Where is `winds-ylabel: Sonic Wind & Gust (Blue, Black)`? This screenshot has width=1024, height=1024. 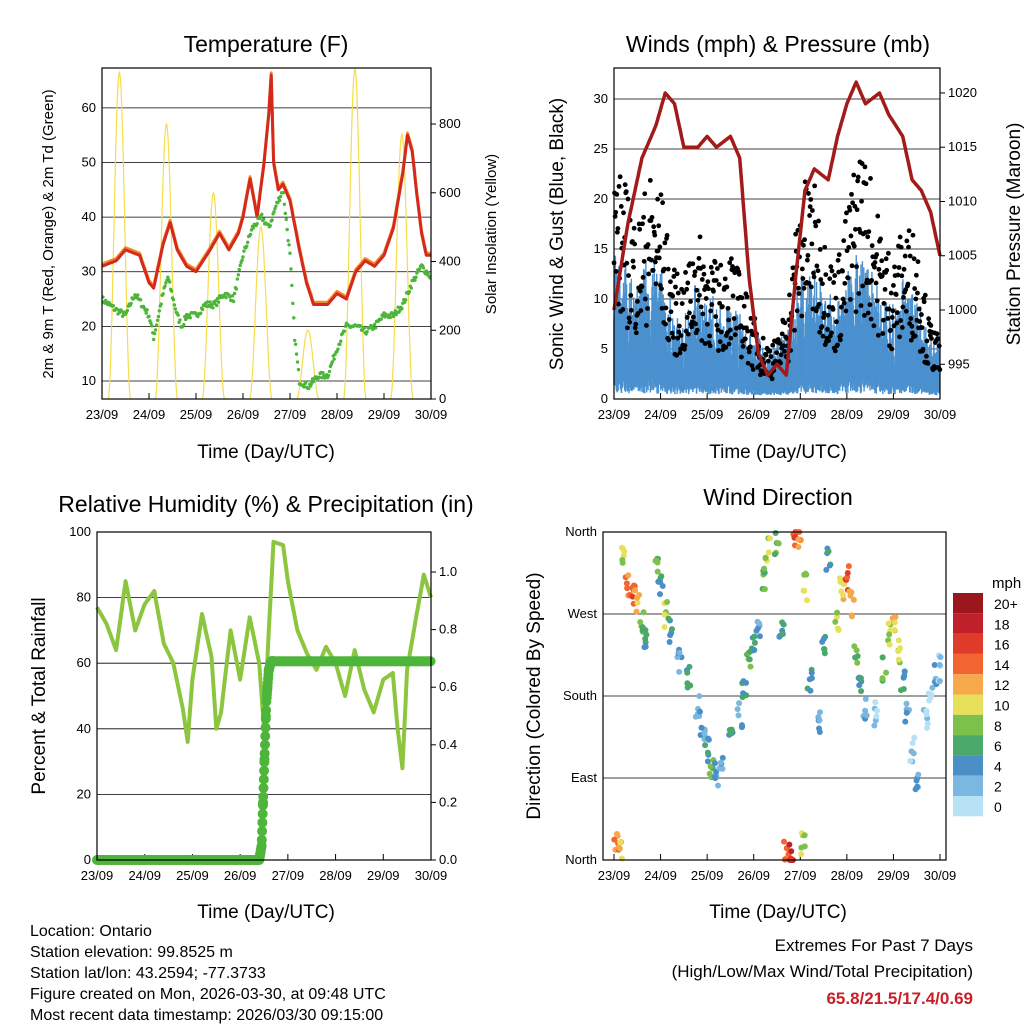 winds-ylabel: Sonic Wind & Gust (Blue, Black) is located at coordinates (557, 234).